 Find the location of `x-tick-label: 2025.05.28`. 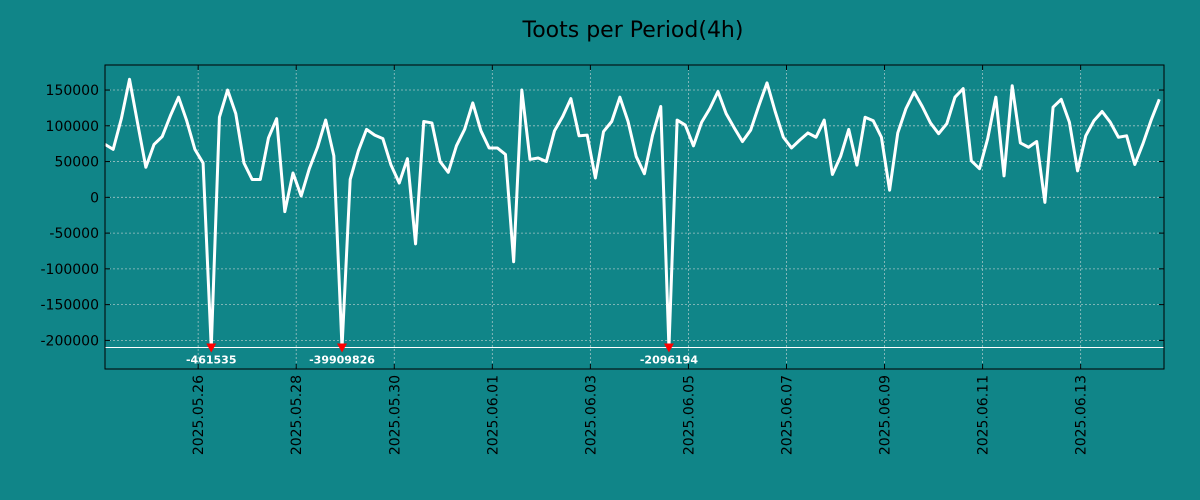

x-tick-label: 2025.05.28 is located at coordinates (297, 415).